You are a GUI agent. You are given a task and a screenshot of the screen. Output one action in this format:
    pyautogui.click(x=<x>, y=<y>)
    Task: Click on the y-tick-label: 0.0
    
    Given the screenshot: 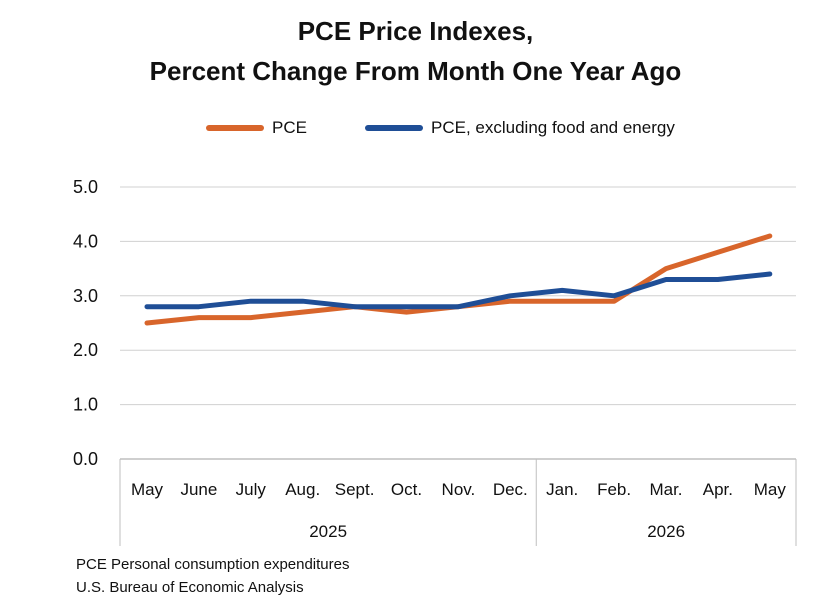 What is the action you would take?
    pyautogui.click(x=85, y=459)
    